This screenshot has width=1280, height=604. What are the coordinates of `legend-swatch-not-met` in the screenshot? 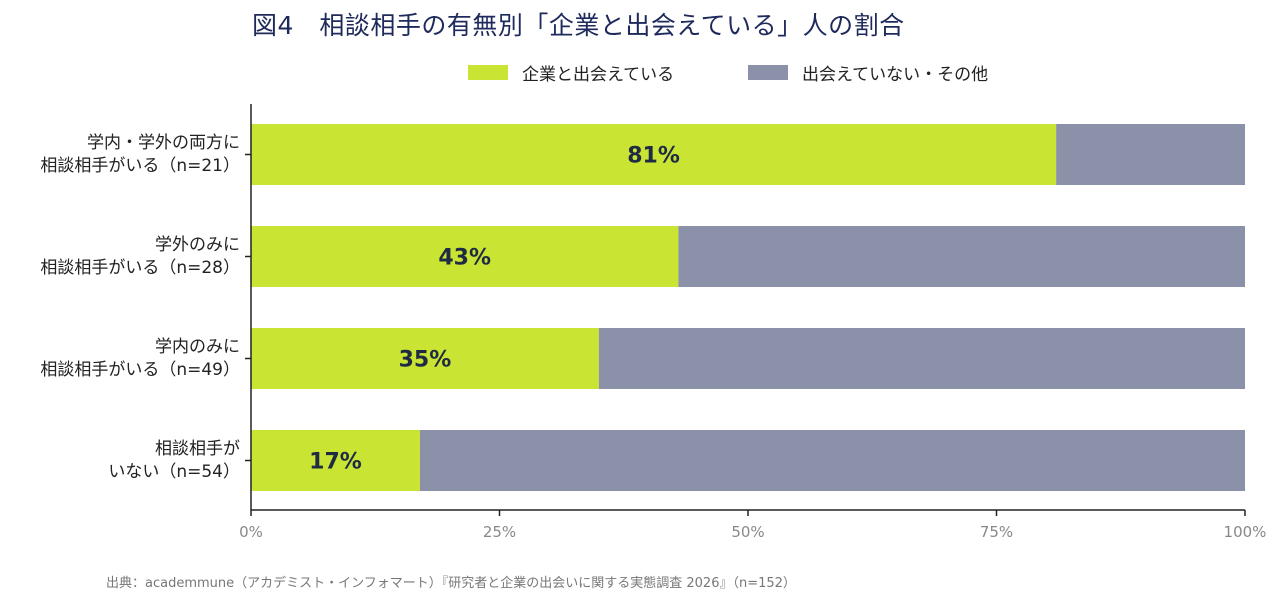 It's located at (768, 72).